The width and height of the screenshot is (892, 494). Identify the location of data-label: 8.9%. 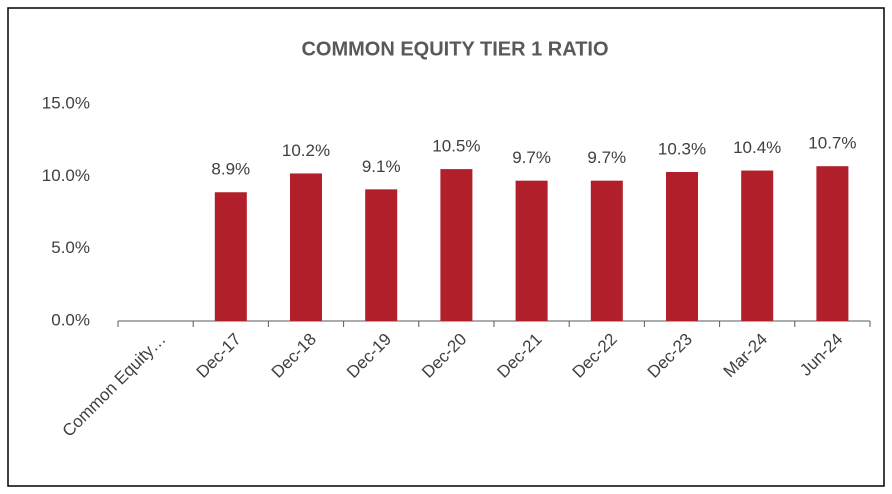
(230, 169).